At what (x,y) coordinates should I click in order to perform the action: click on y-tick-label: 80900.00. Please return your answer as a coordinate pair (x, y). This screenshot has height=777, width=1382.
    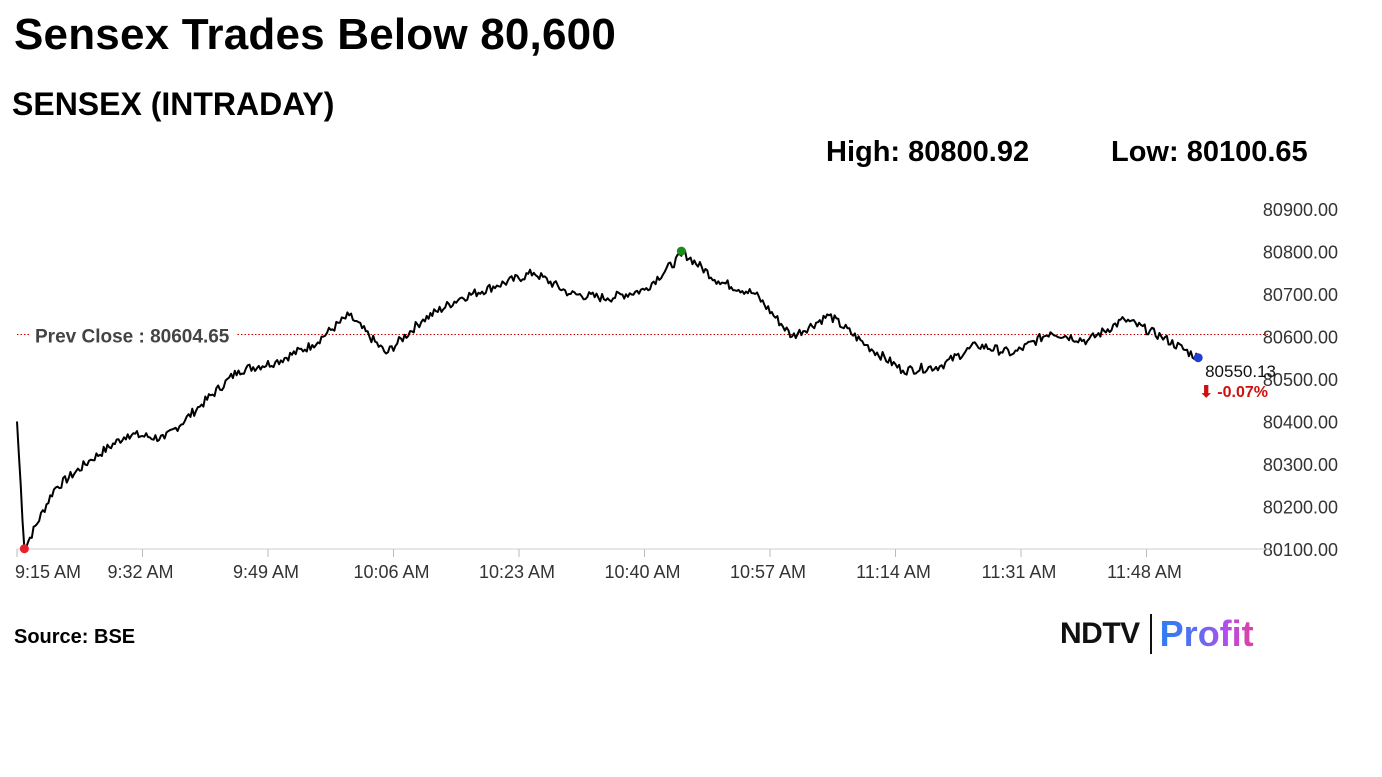
    Looking at the image, I should click on (1300, 210).